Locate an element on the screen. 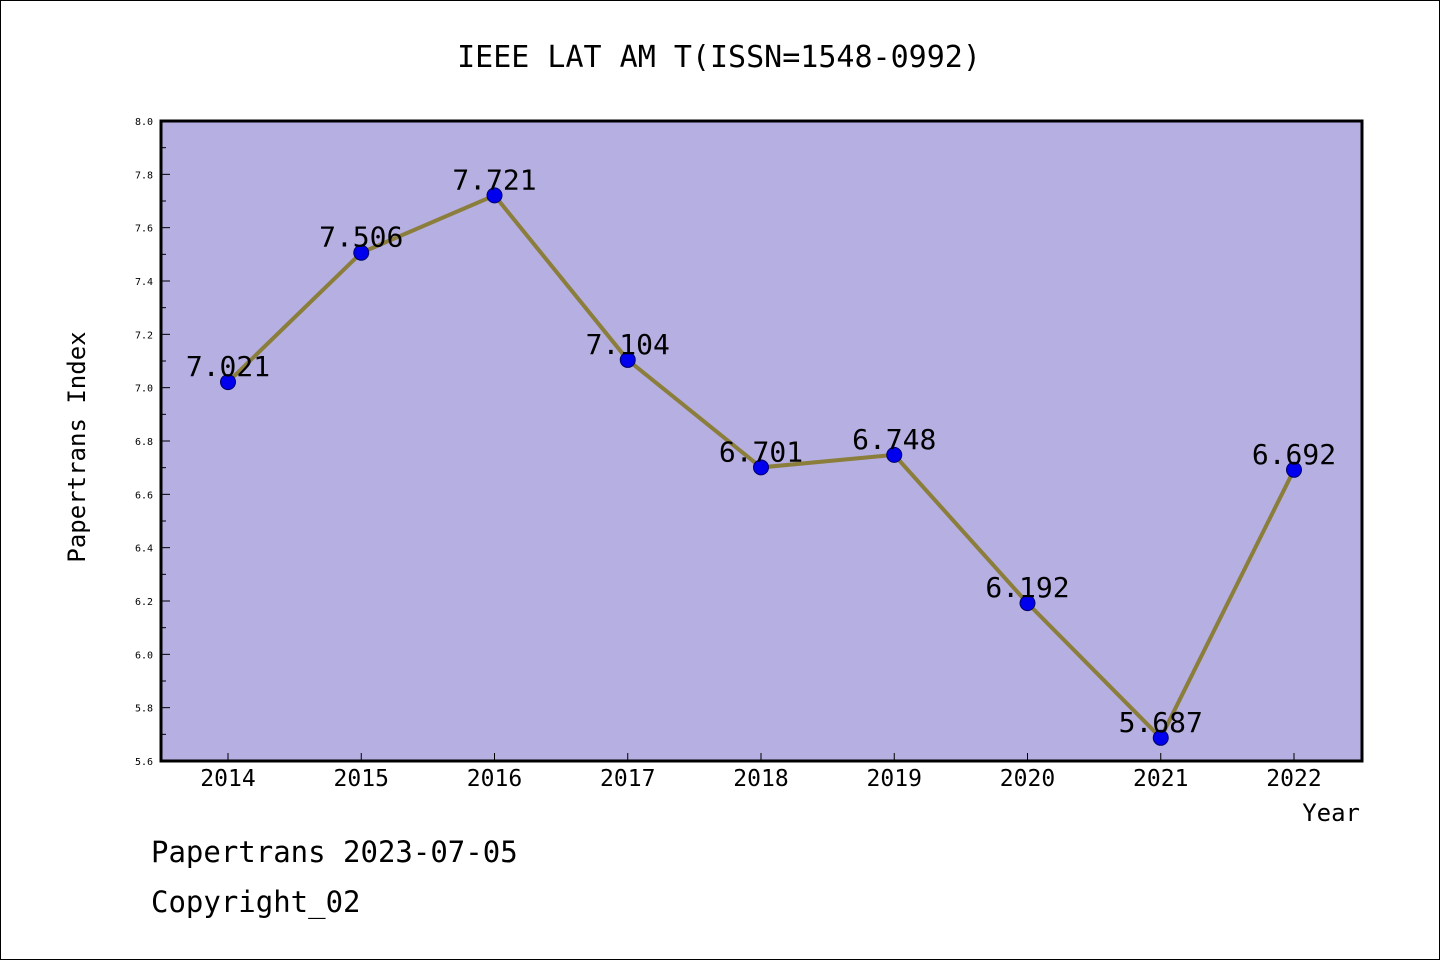  y-tick-label: 7.6 is located at coordinates (144, 229).